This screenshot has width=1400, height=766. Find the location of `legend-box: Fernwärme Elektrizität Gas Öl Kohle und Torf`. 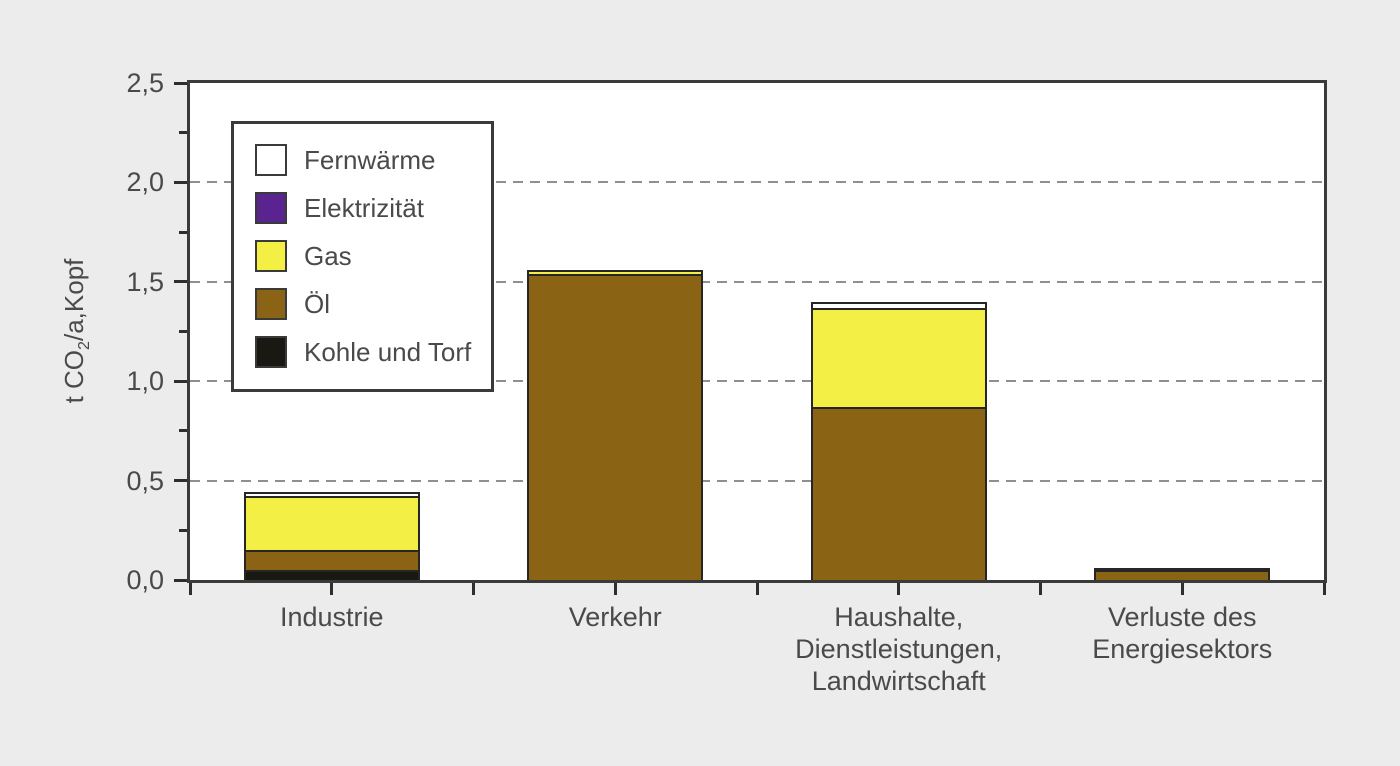

legend-box: Fernwärme Elektrizität Gas Öl Kohle und Torf is located at coordinates (362, 256).